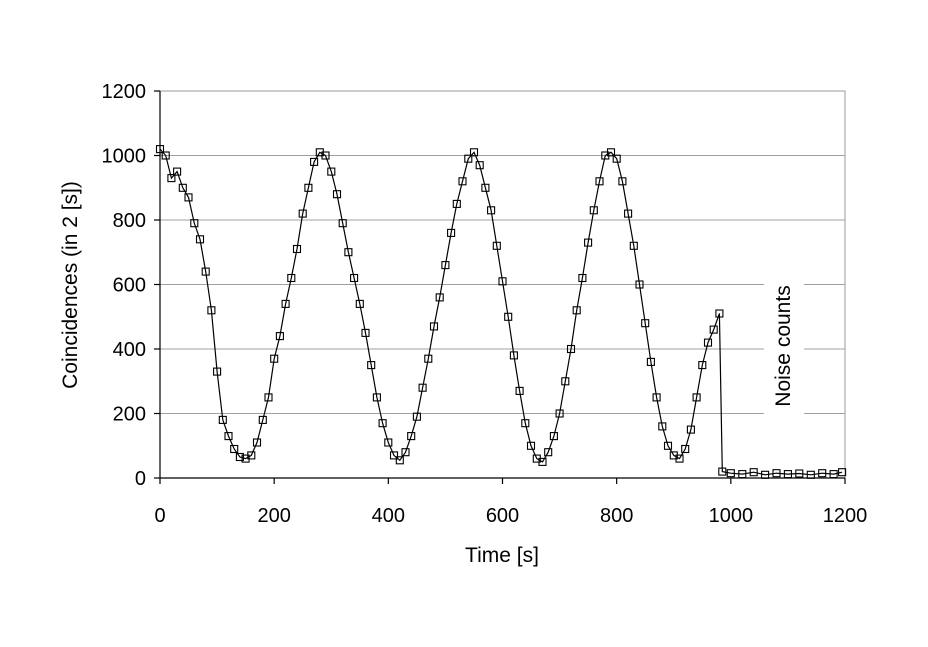 Image resolution: width=928 pixels, height=647 pixels. I want to click on y-tick-label: 600, so click(129, 286).